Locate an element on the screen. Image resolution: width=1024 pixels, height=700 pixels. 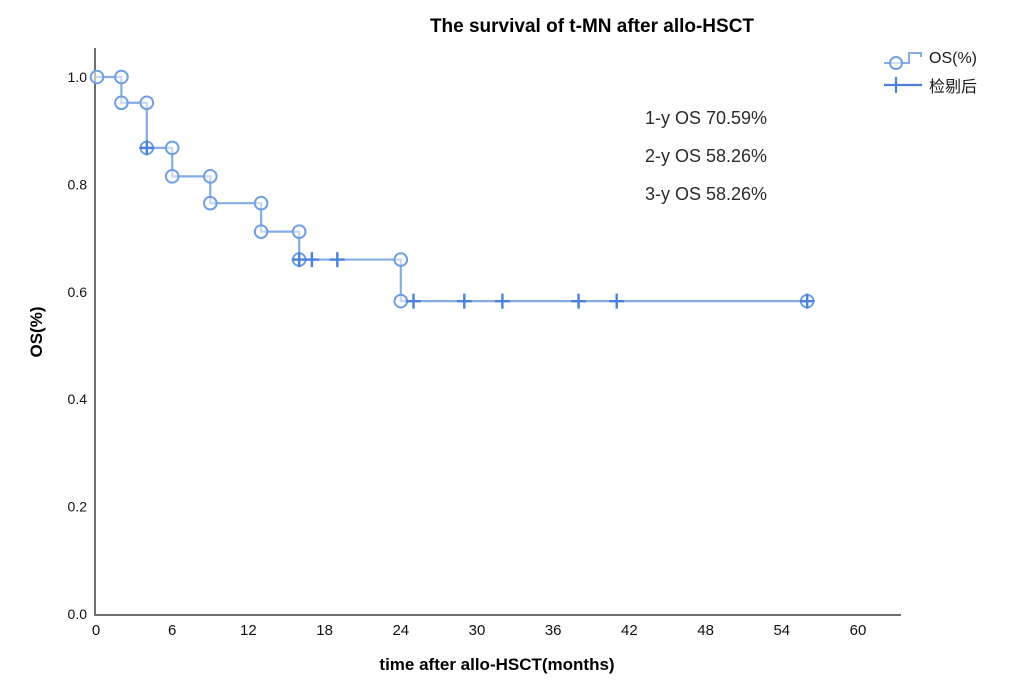
x-axis-title: time after allo-HSCT(months) is located at coordinates (497, 664).